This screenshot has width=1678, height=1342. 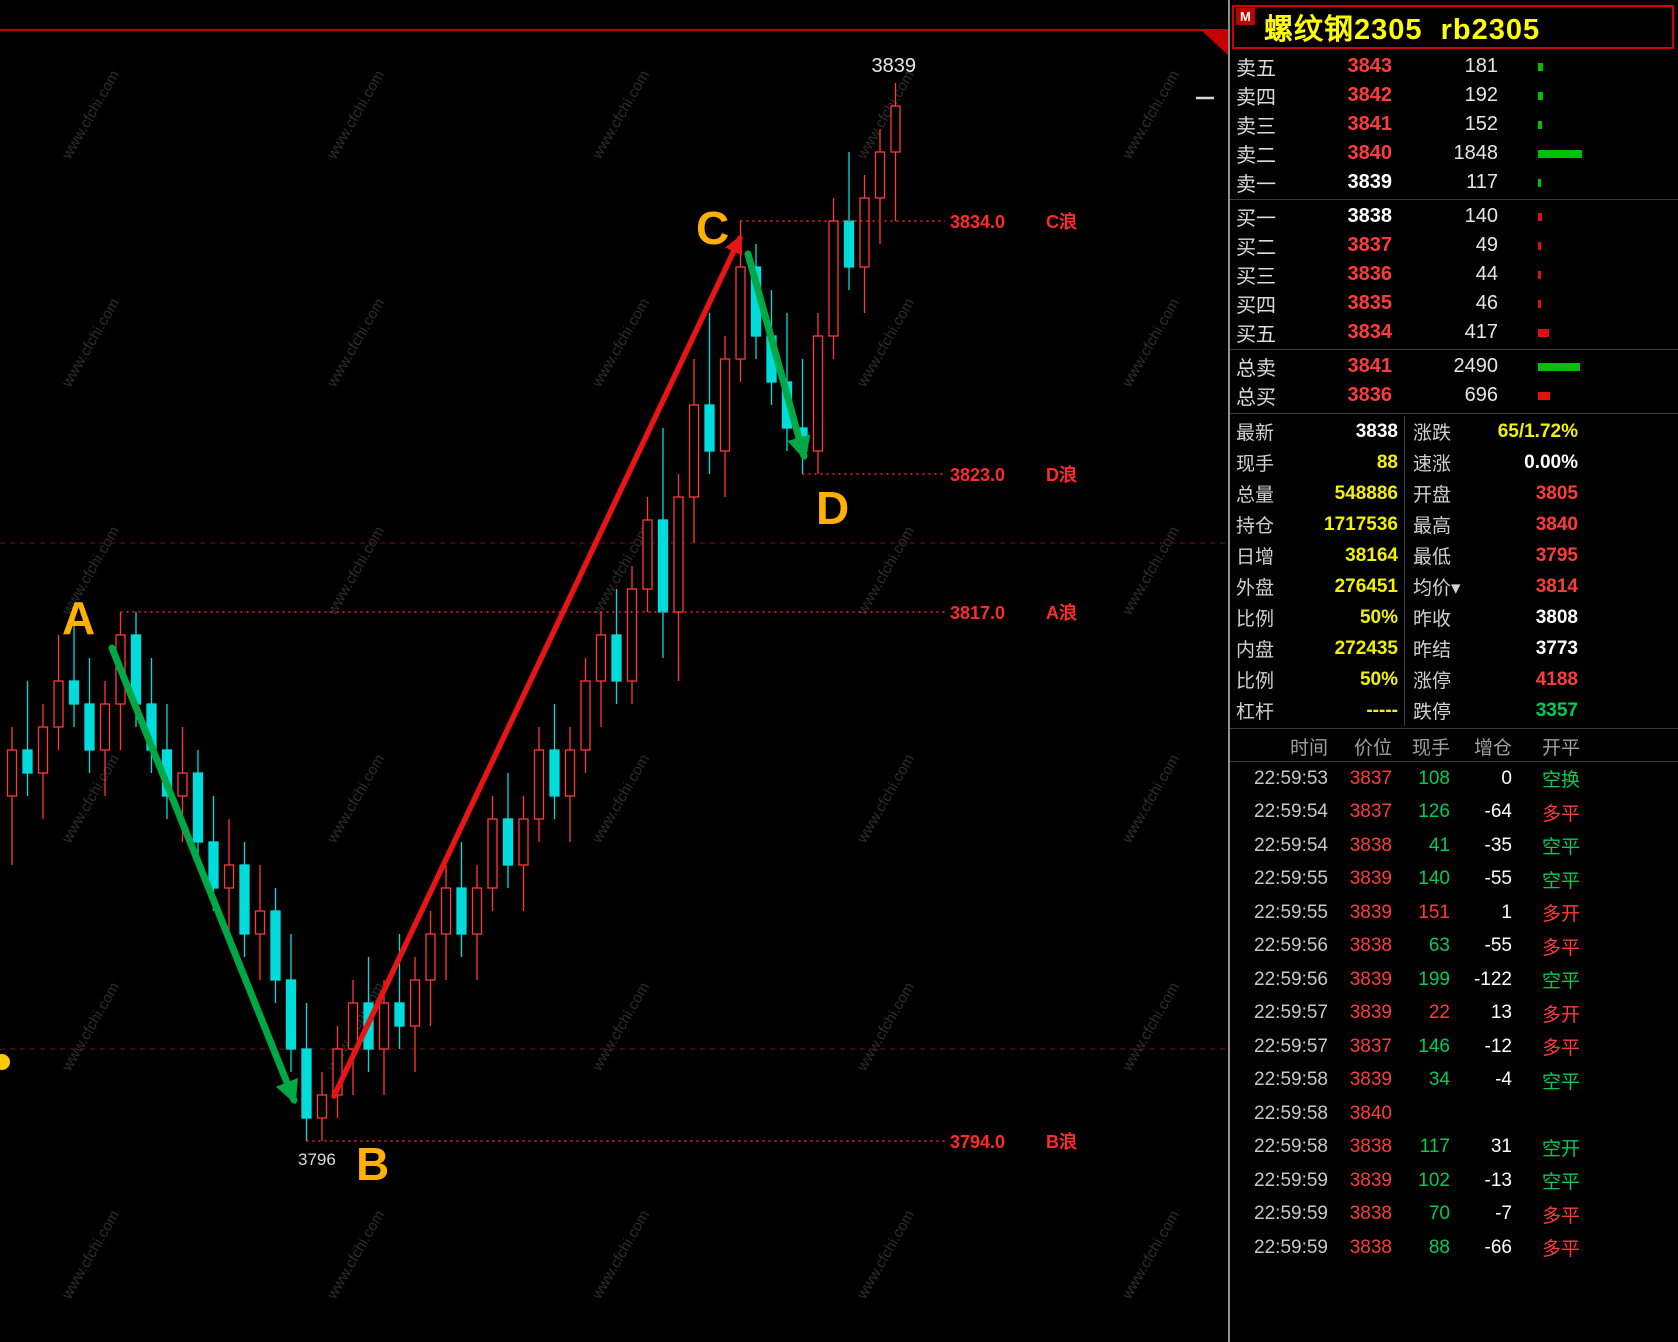 I want to click on ob-volume: 140, so click(x=1481, y=216).